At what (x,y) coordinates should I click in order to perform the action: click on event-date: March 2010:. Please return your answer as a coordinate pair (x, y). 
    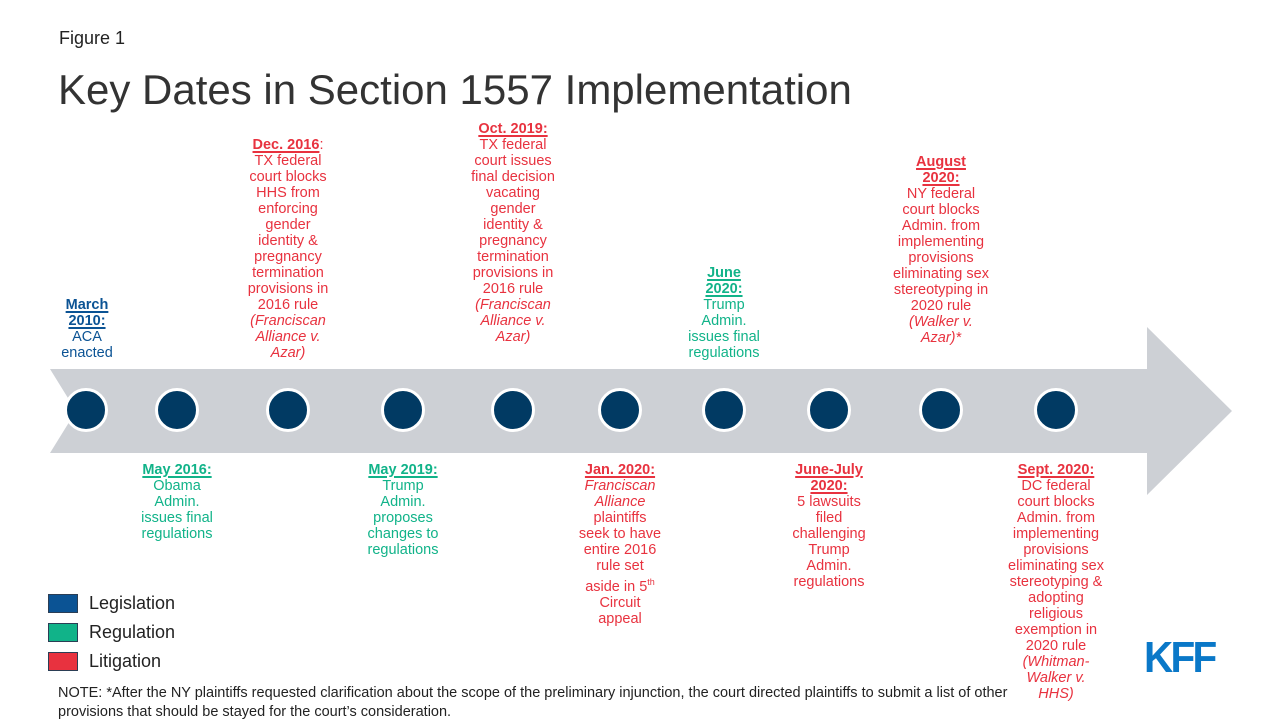
    Looking at the image, I should click on (87, 313).